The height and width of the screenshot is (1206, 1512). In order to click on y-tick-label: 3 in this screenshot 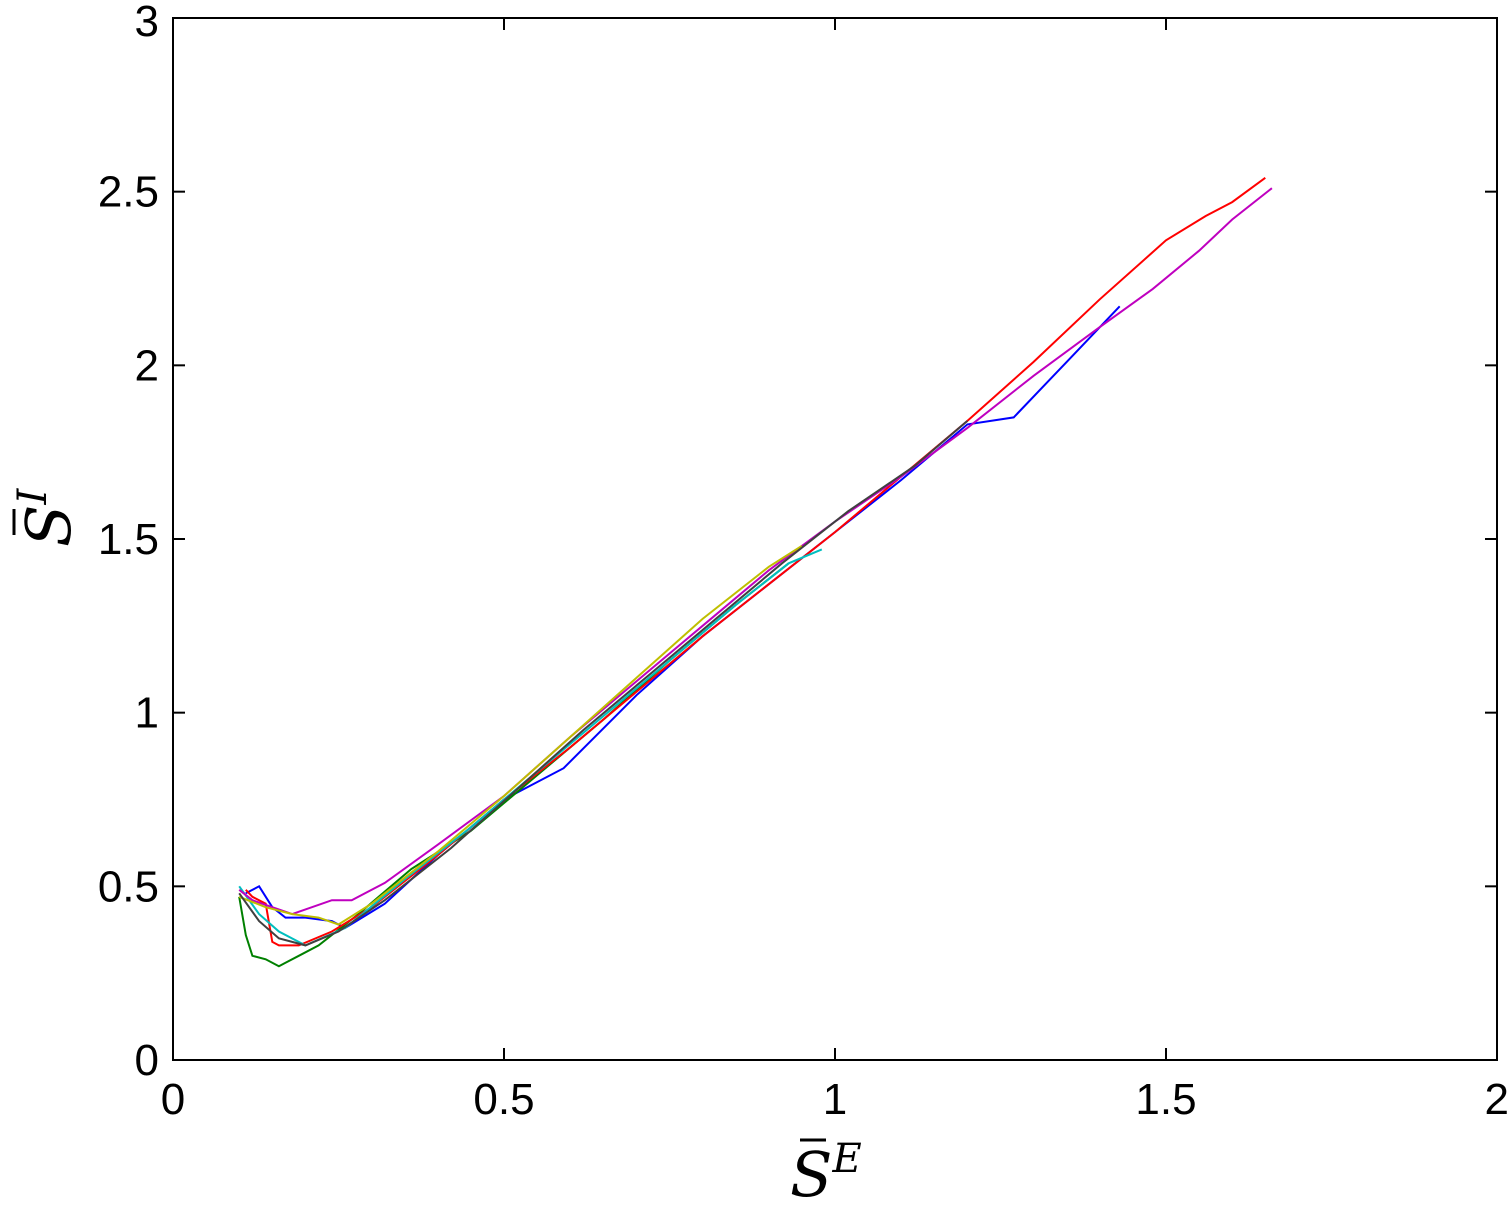, I will do `click(147, 23)`.